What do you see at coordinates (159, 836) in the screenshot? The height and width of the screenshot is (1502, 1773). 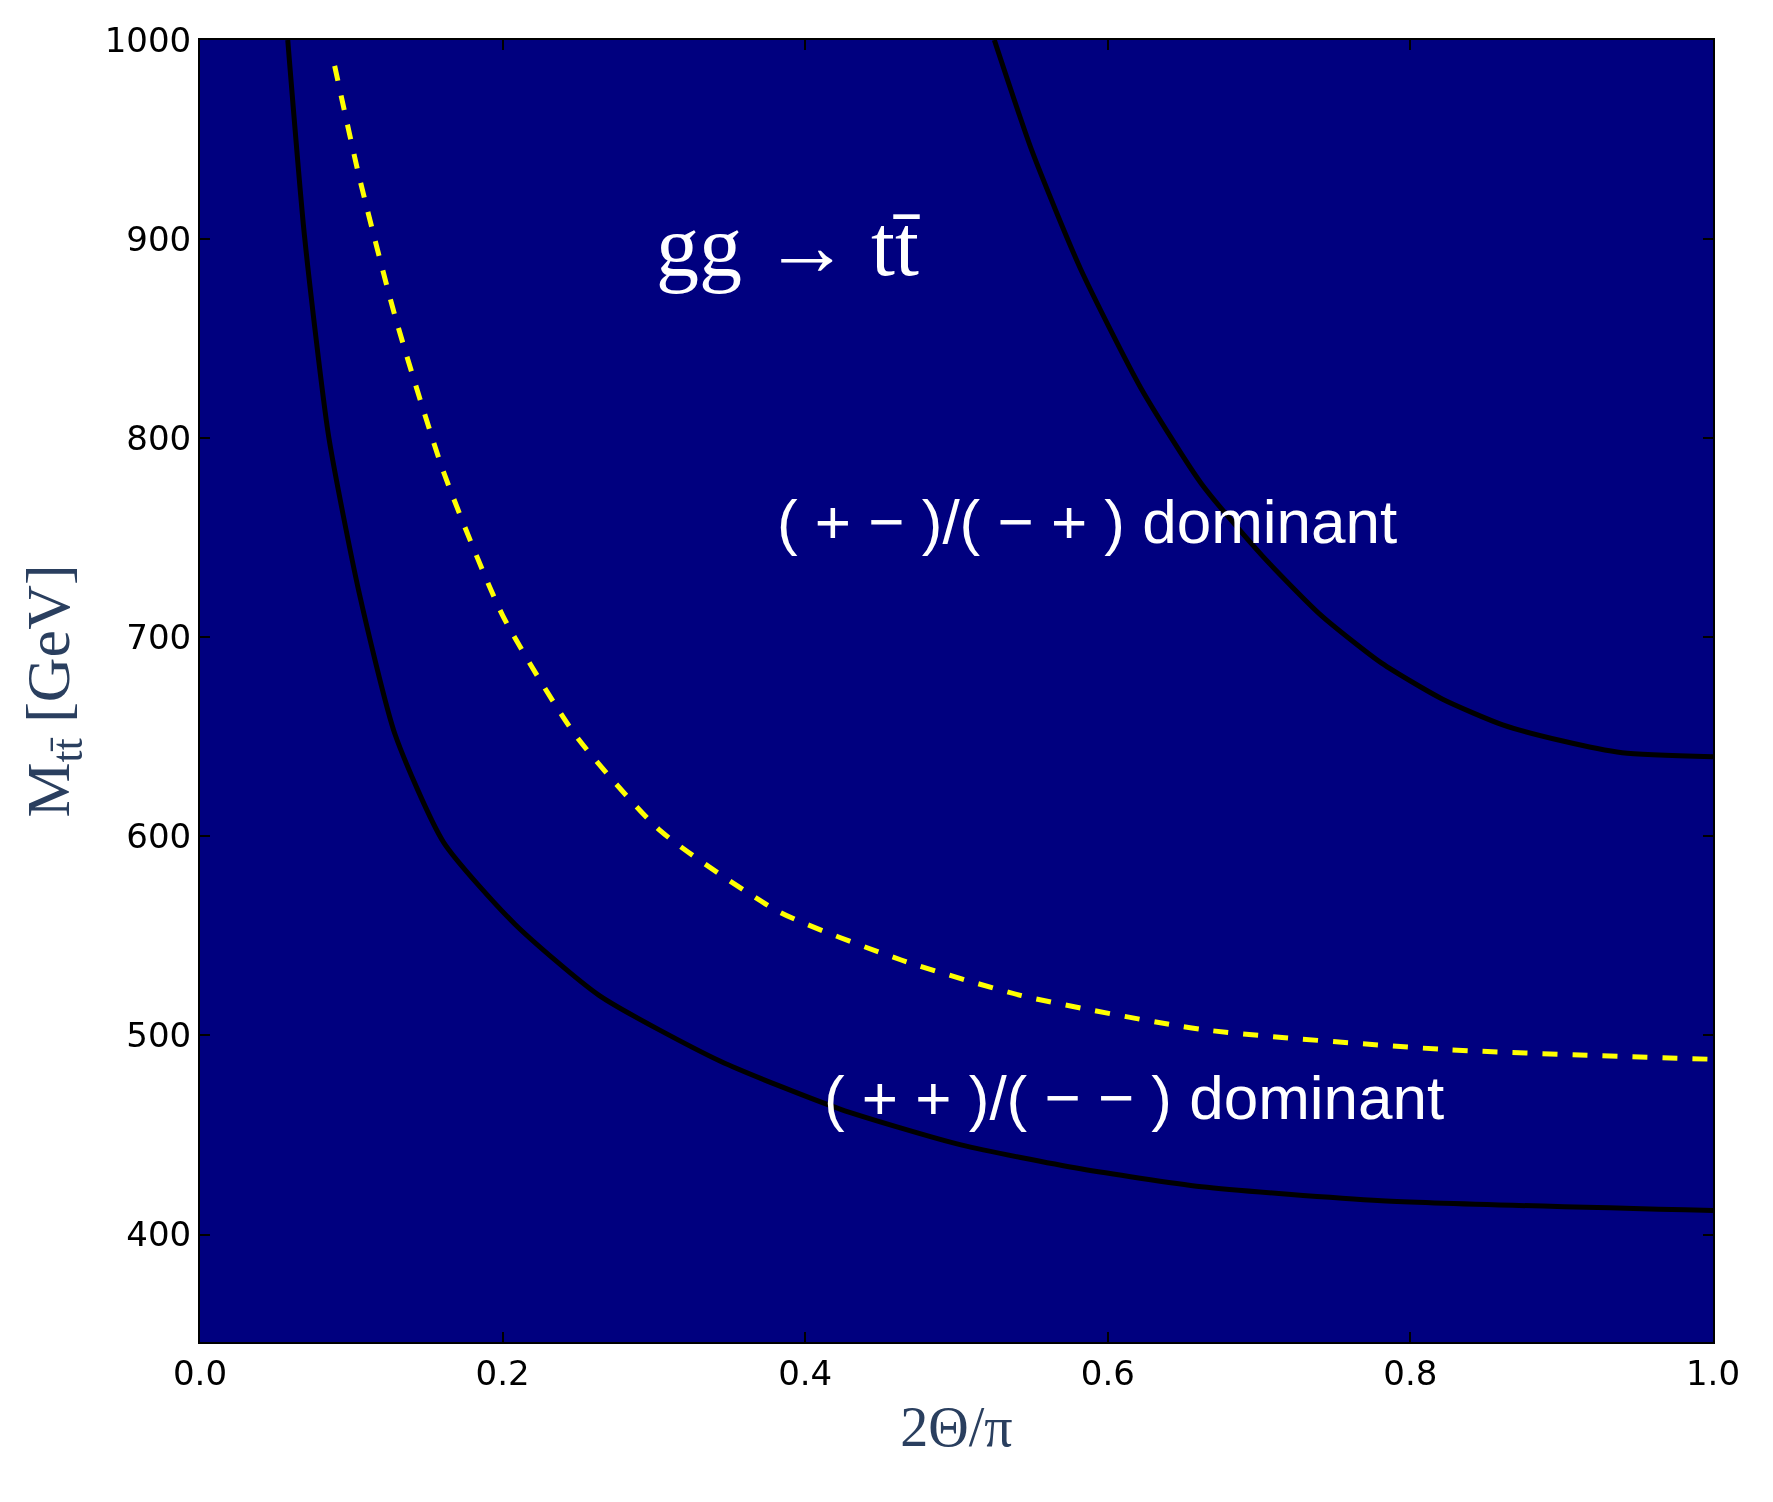 I see `y-tick-label: 600` at bounding box center [159, 836].